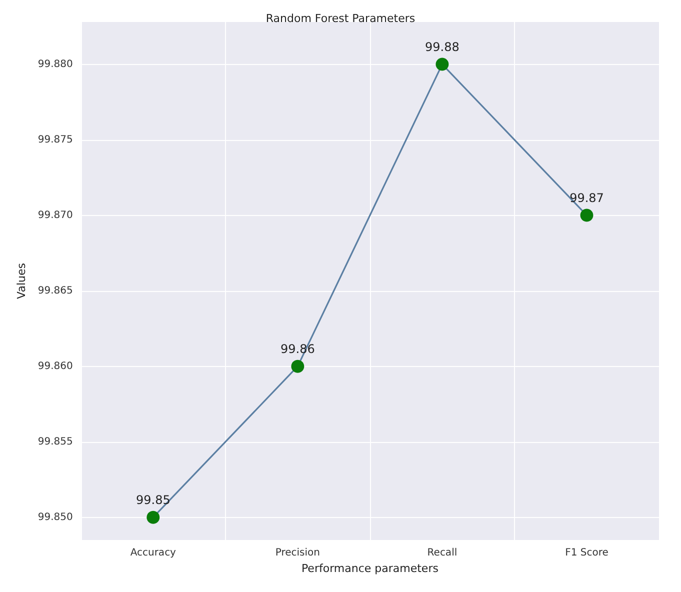  I want to click on data-label: 99.88, so click(442, 47).